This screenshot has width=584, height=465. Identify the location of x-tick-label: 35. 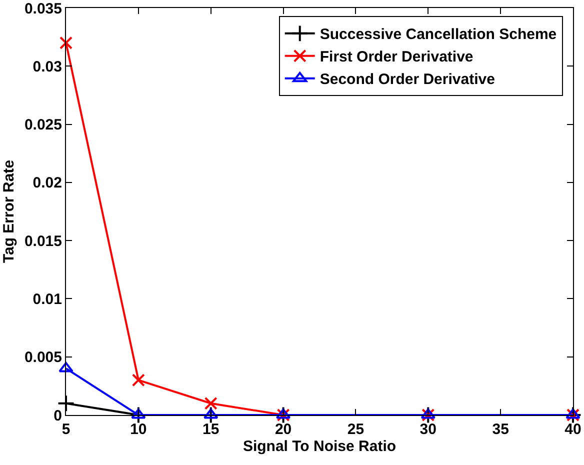
(500, 429).